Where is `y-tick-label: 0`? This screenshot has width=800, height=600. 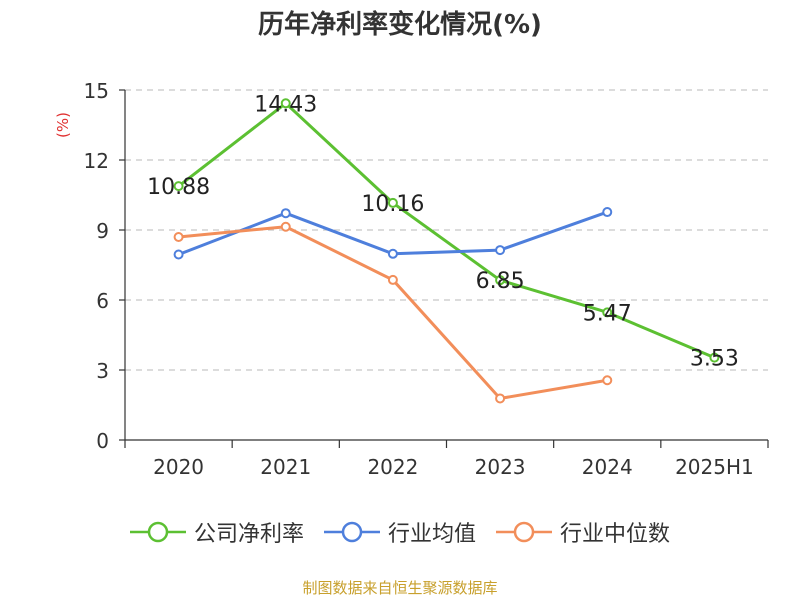 y-tick-label: 0 is located at coordinates (102, 441).